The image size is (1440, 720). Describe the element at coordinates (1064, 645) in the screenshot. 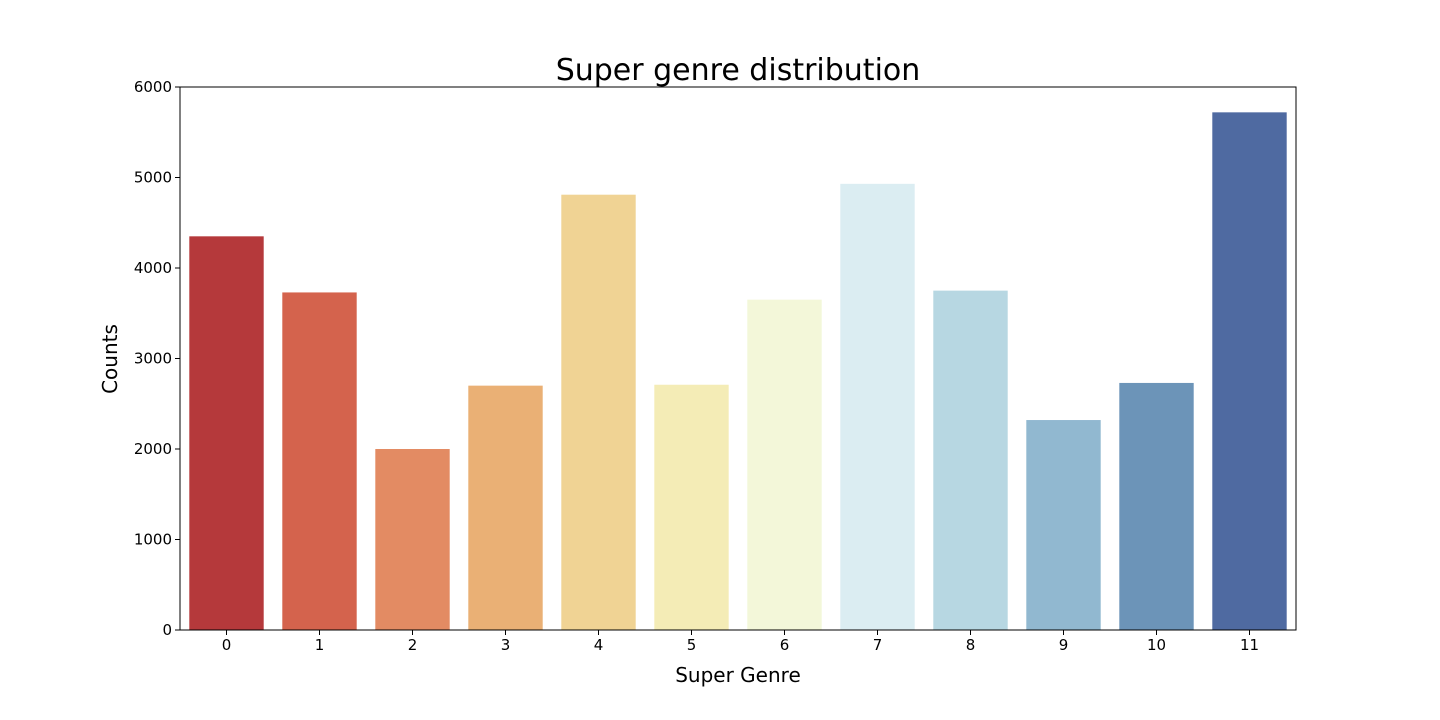

I see `x-tick-label: 9` at that location.